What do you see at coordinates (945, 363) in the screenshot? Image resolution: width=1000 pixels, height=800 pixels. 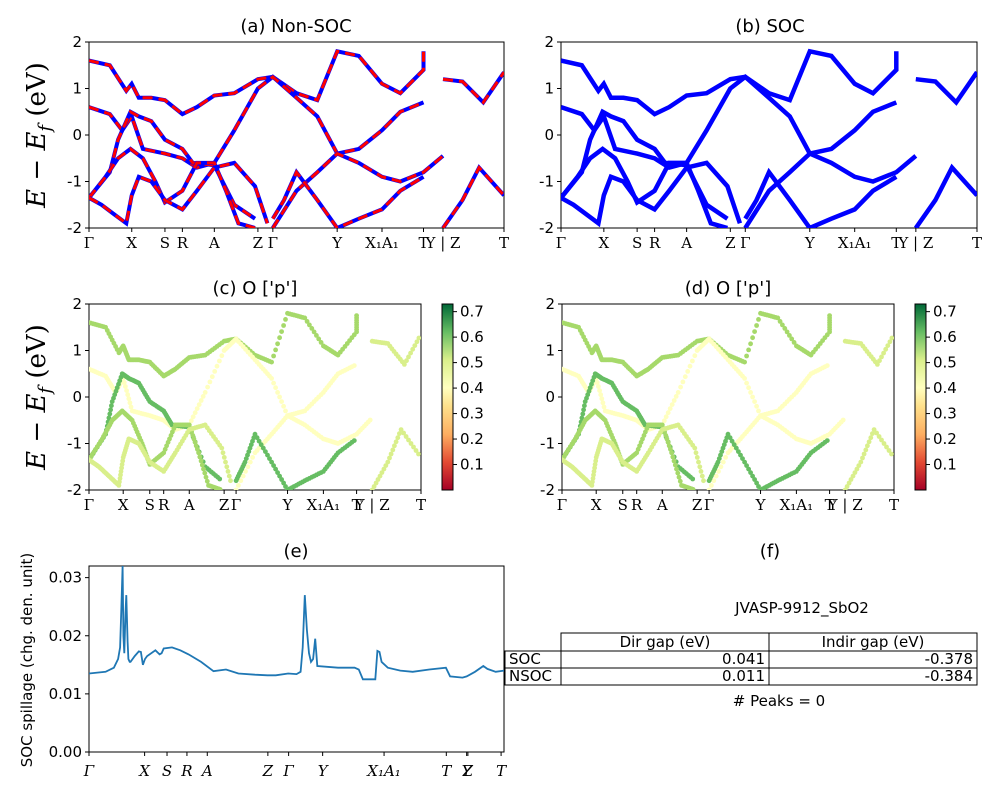 I see `colorbar-tick-label: 0.5` at bounding box center [945, 363].